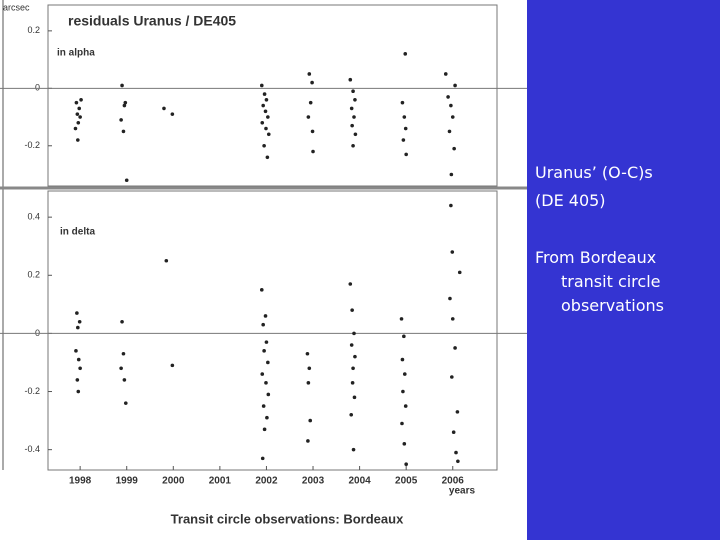  Describe the element at coordinates (127, 481) in the screenshot. I see `x-tick-label: 1999` at that location.